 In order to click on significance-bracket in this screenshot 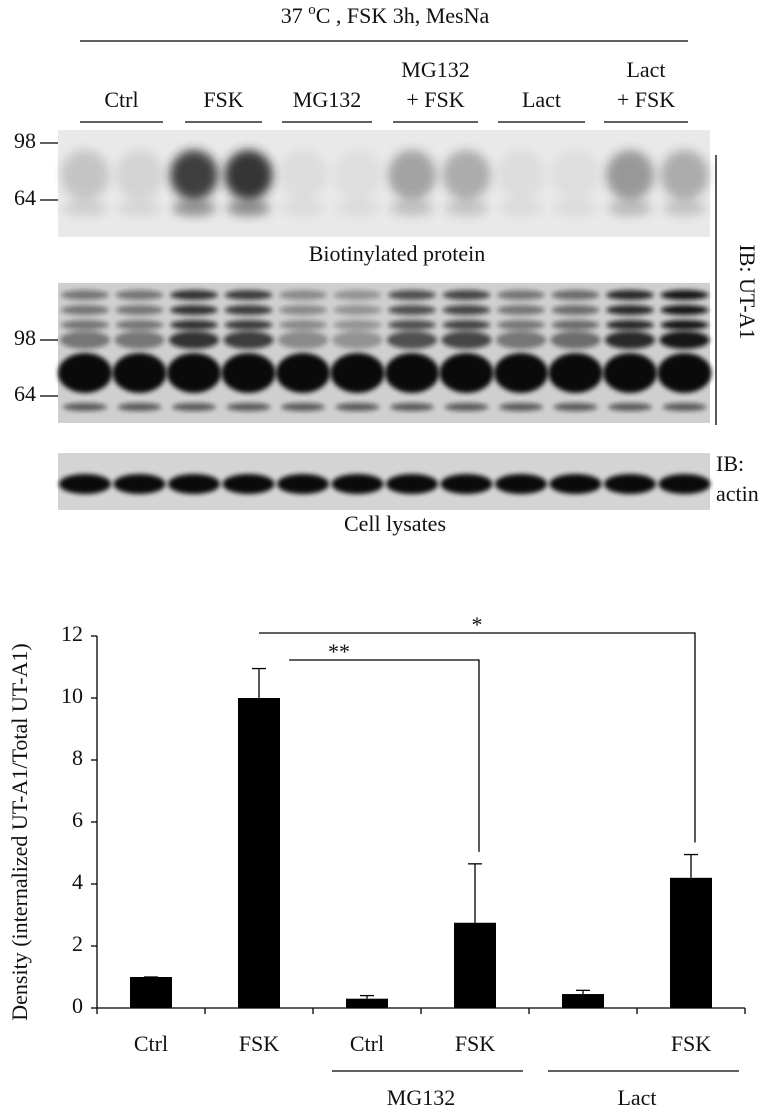, I will do `click(384, 755)`.